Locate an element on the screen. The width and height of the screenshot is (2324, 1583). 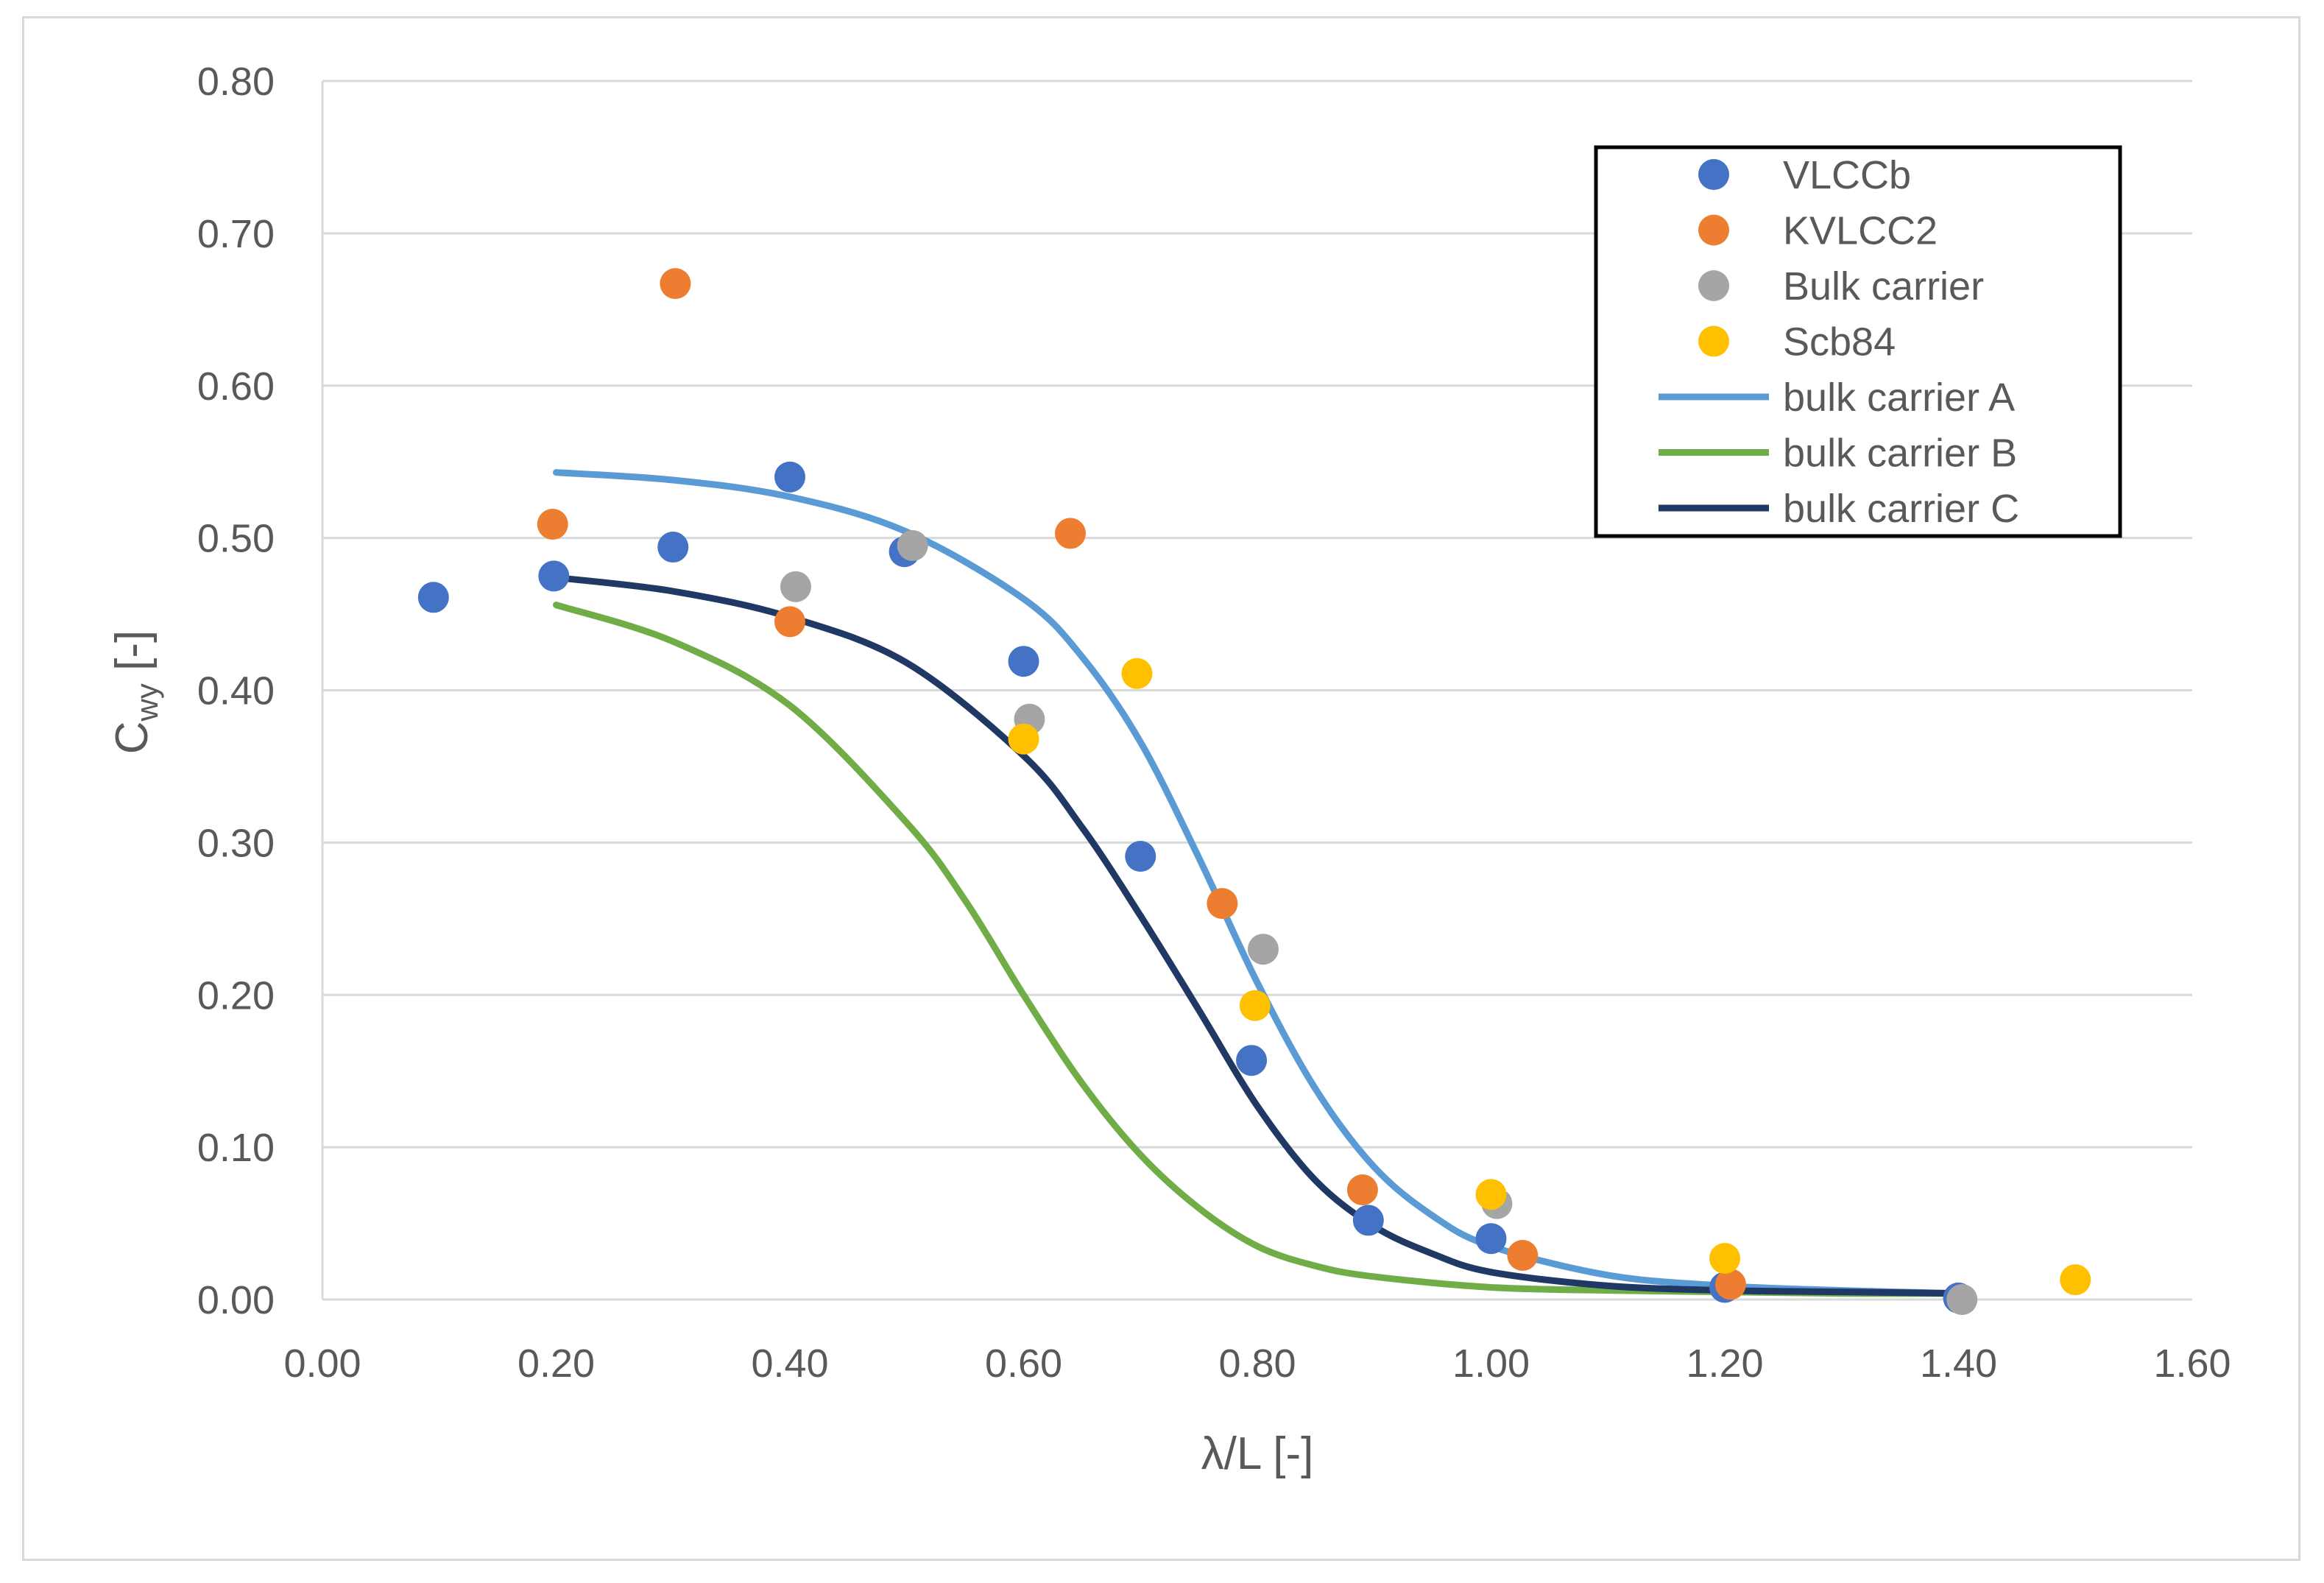
legend-swatch-scb84 is located at coordinates (1713, 341).